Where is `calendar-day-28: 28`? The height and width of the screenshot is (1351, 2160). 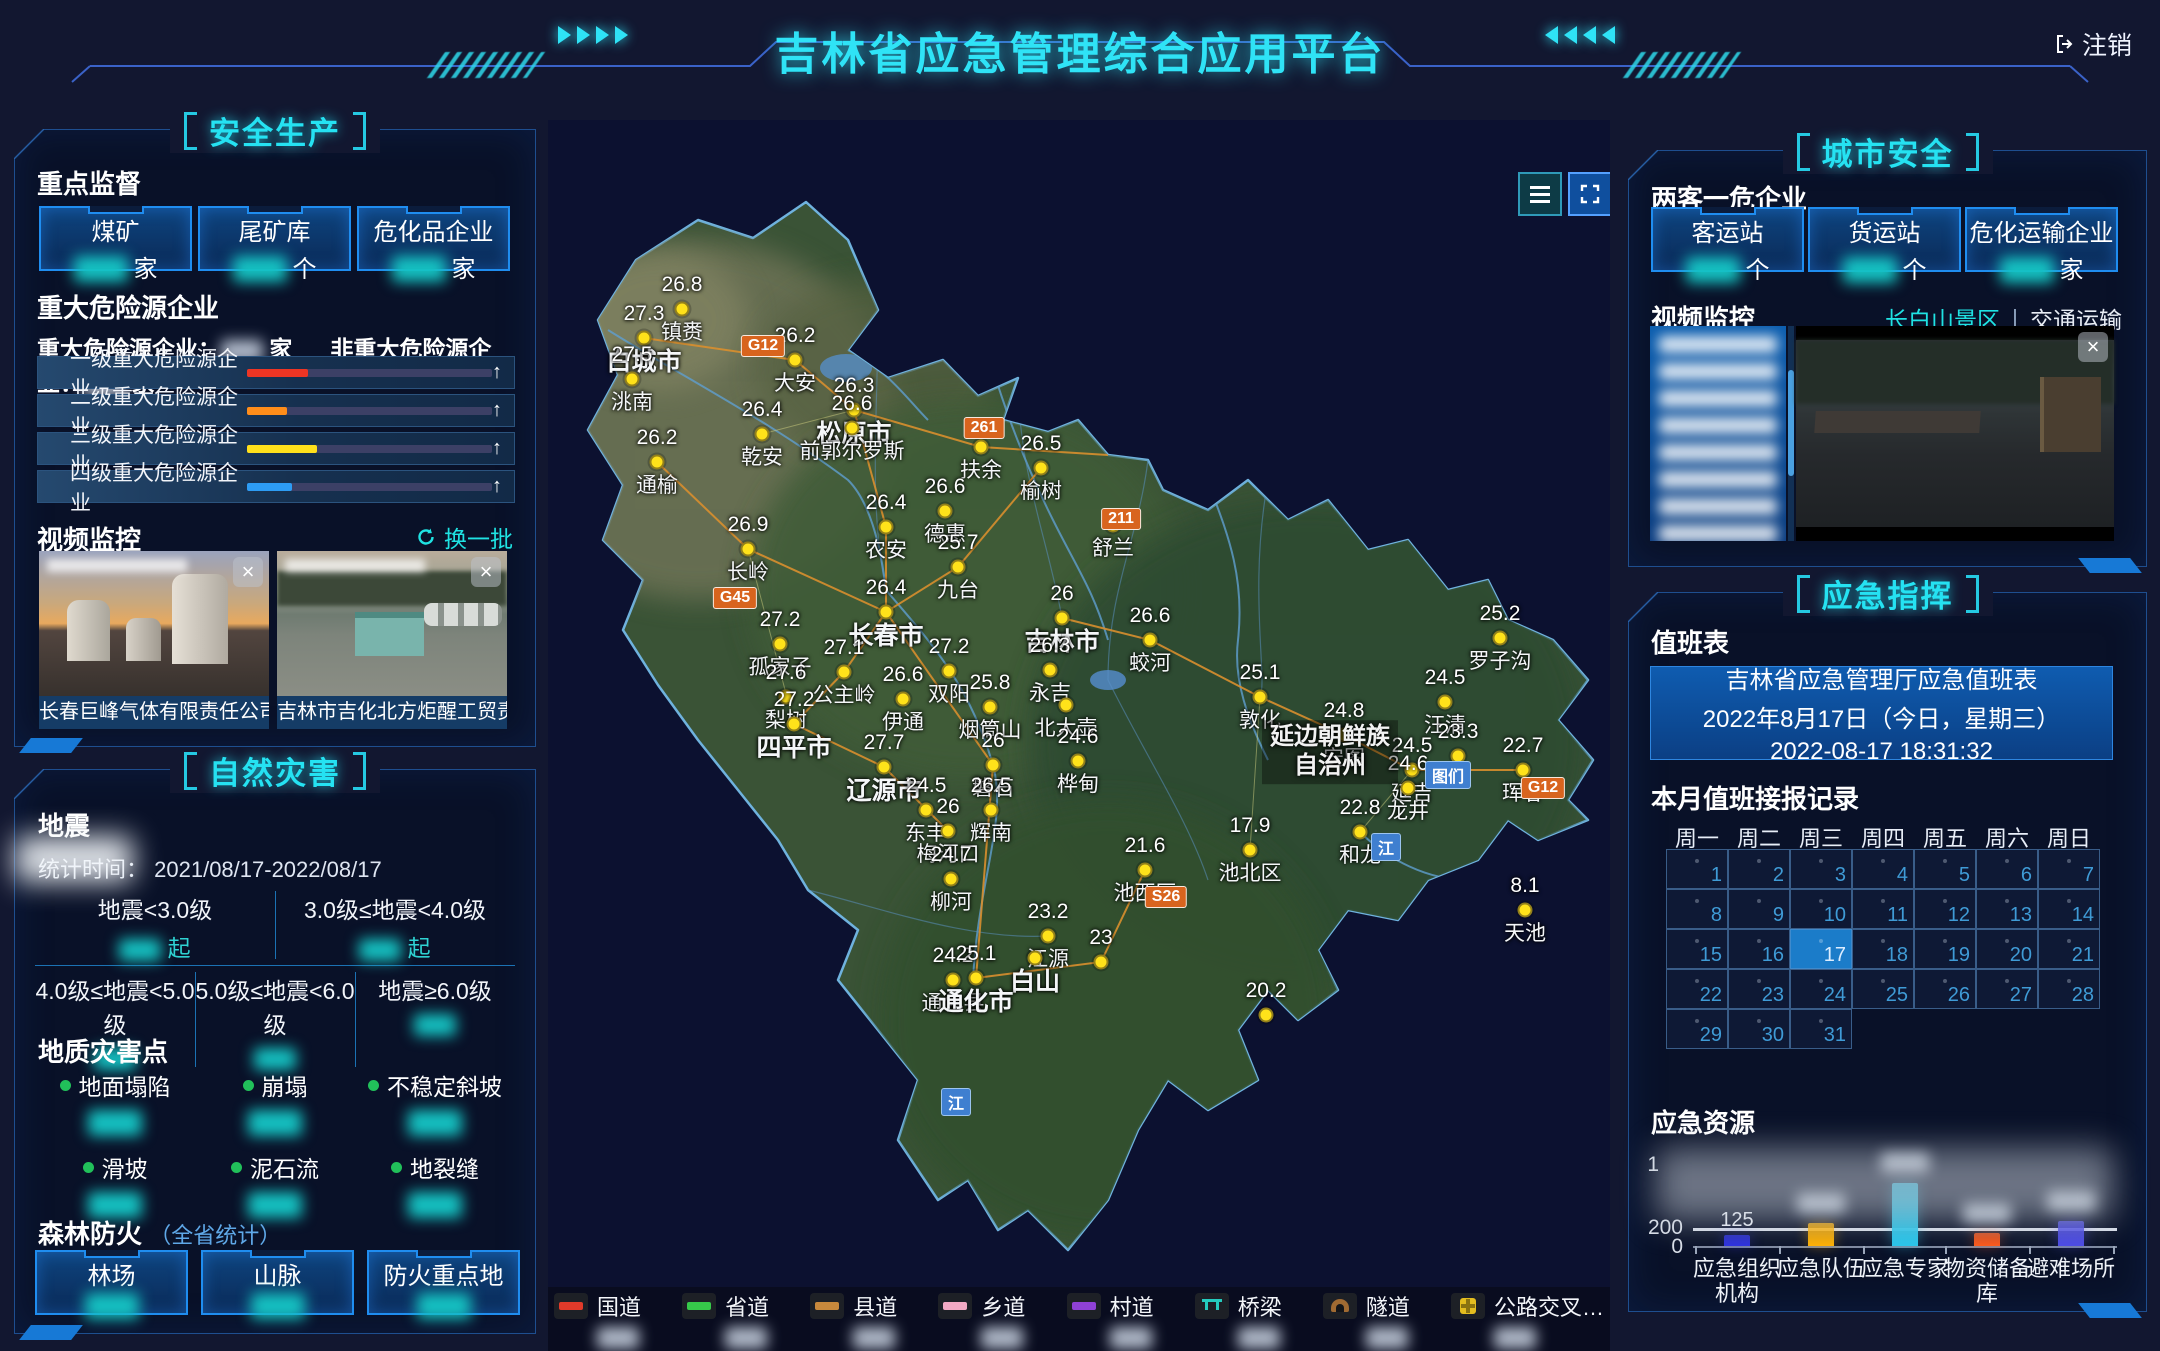
calendar-day-28: 28 is located at coordinates (2069, 989).